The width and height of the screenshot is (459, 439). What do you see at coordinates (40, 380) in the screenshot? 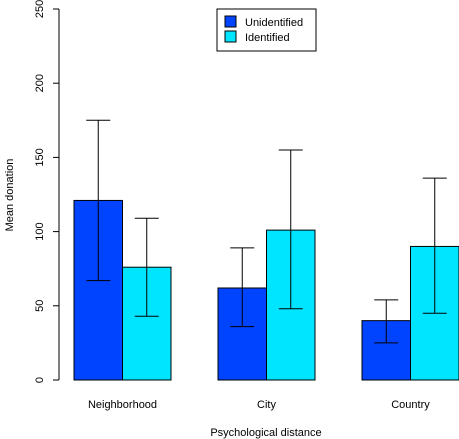
I see `y-tick-label: 0` at bounding box center [40, 380].